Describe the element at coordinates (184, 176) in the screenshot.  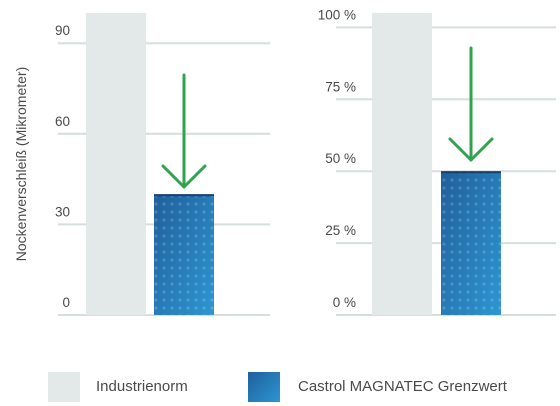
I see `arrow-head-p1` at that location.